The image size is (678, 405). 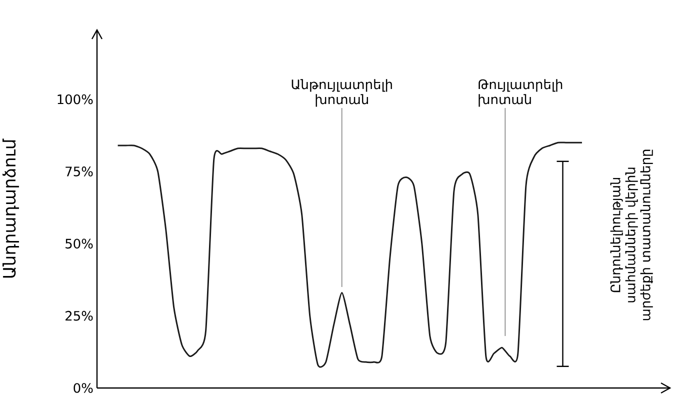 I want to click on y-tick-label: 25%, so click(x=79, y=315).